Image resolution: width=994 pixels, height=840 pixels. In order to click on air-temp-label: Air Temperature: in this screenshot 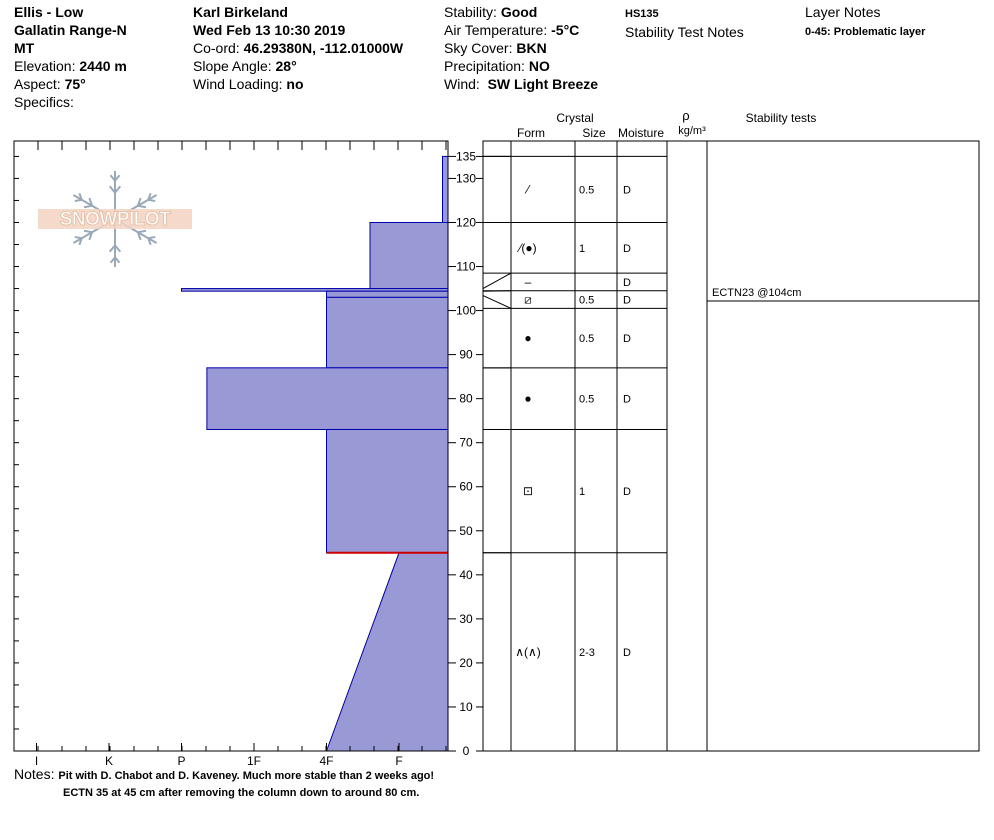, I will do `click(496, 30)`.